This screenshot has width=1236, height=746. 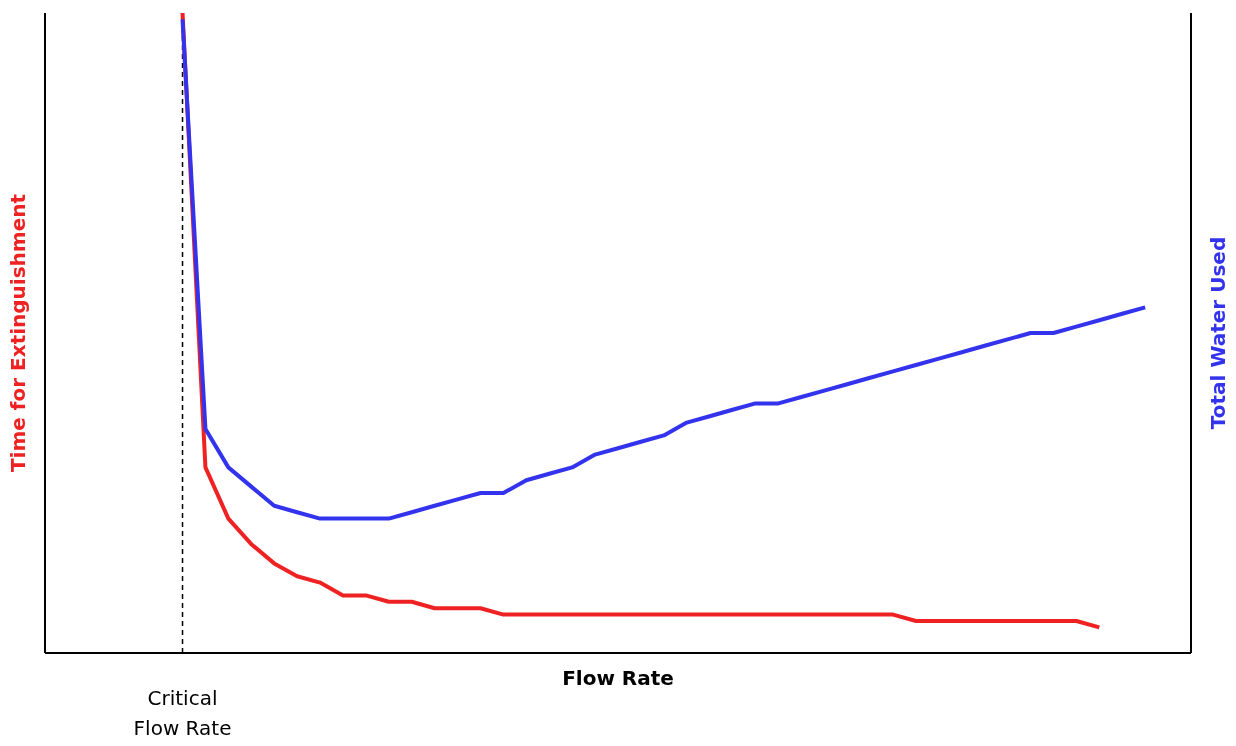 What do you see at coordinates (18, 333) in the screenshot?
I see `y-axis-title: Time for Extinguishment` at bounding box center [18, 333].